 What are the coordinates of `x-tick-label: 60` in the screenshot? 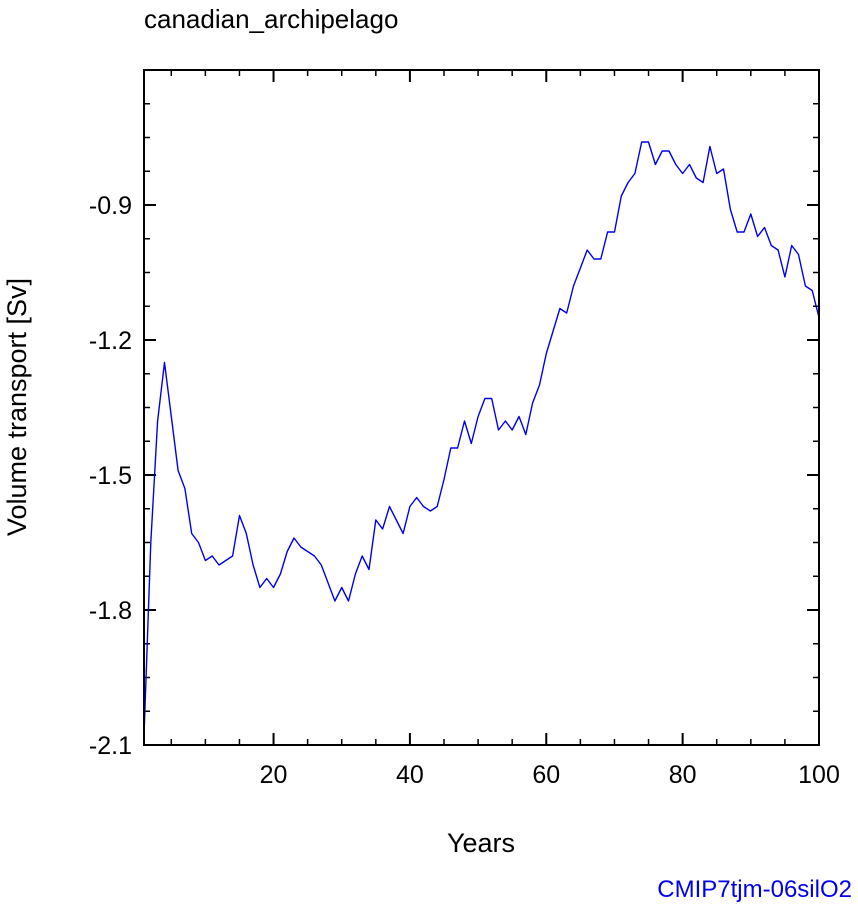 It's located at (546, 775).